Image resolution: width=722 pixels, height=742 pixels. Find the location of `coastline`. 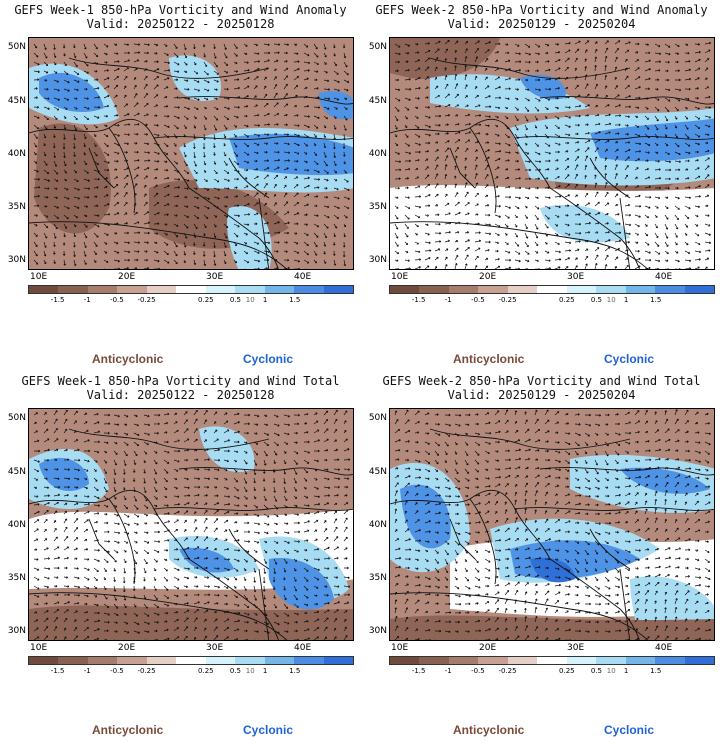

coastline is located at coordinates (265, 100).